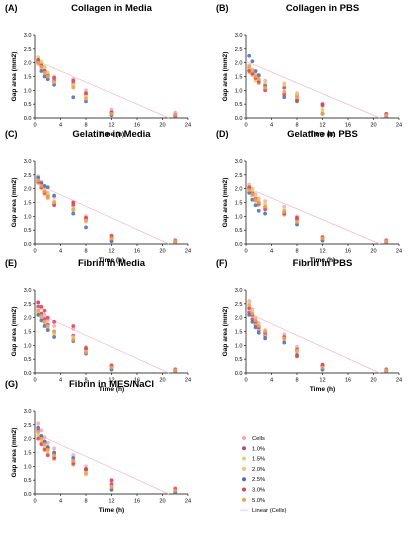 This screenshot has width=417, height=550. I want to click on y-tick-label: 2.0, so click(28, 64).